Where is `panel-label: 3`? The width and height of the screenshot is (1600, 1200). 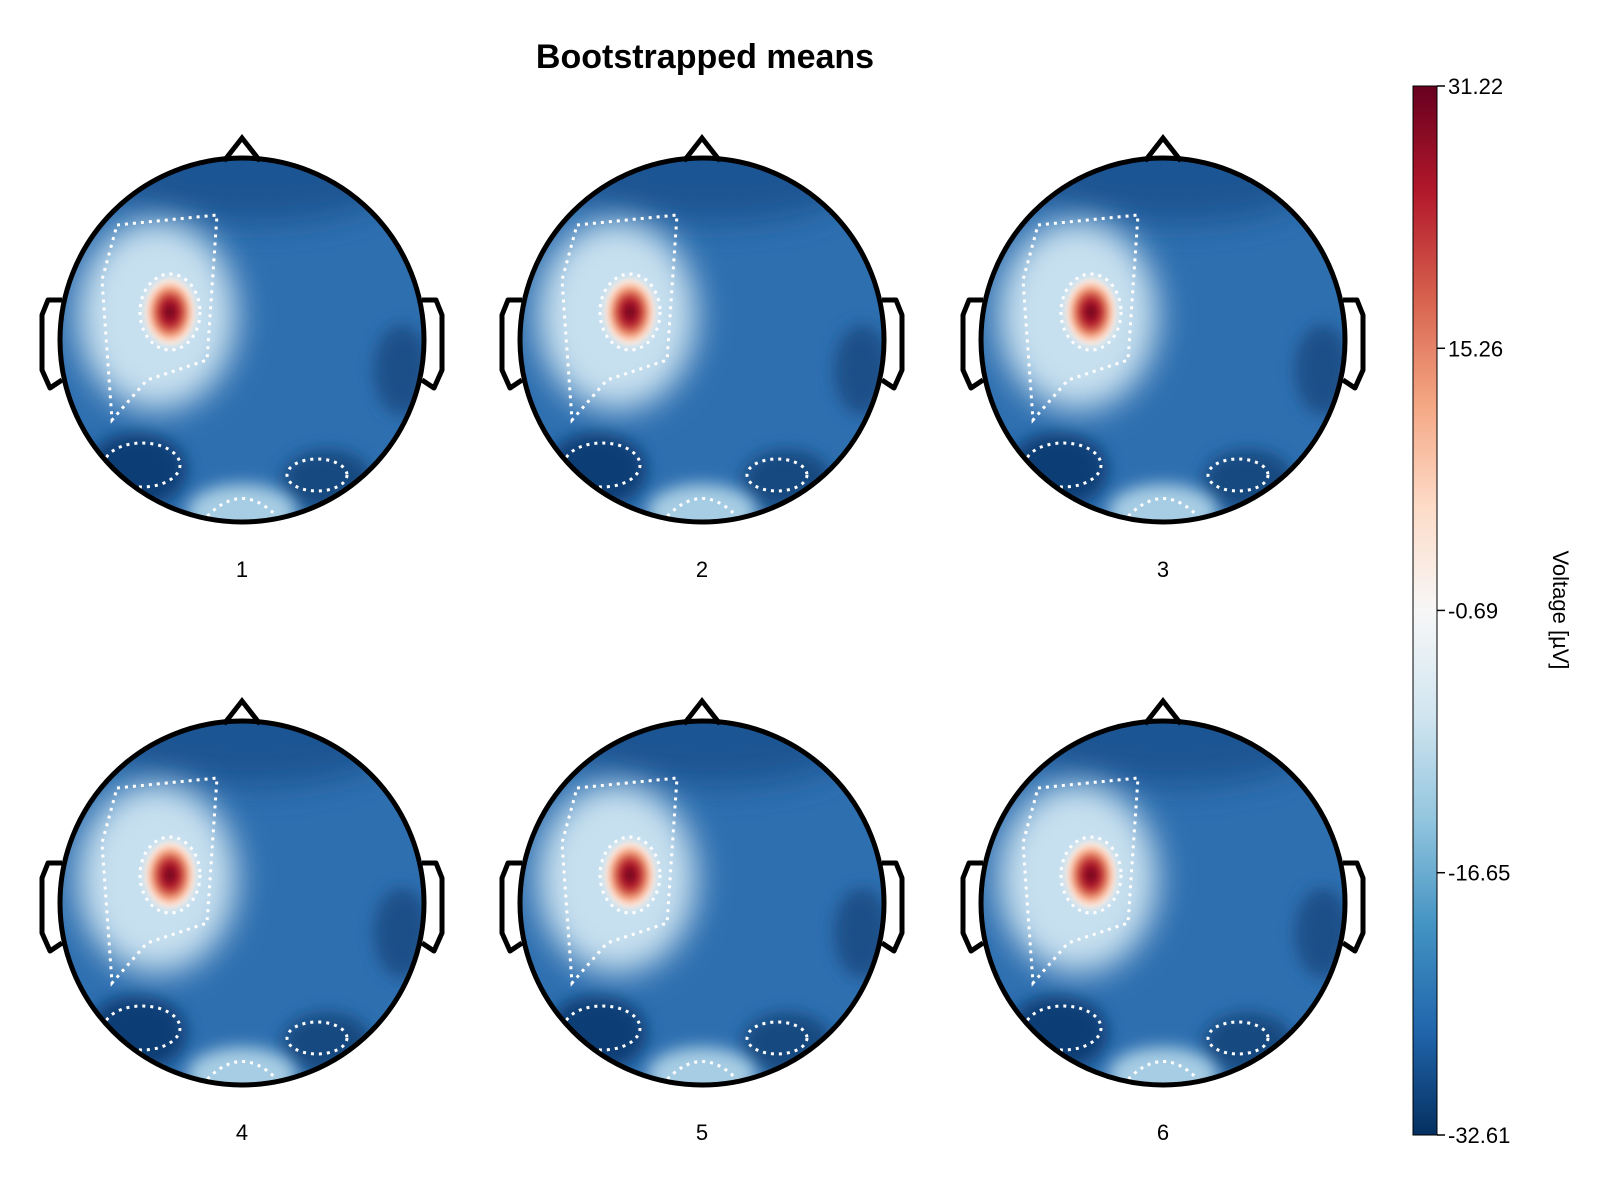
panel-label: 3 is located at coordinates (1163, 569).